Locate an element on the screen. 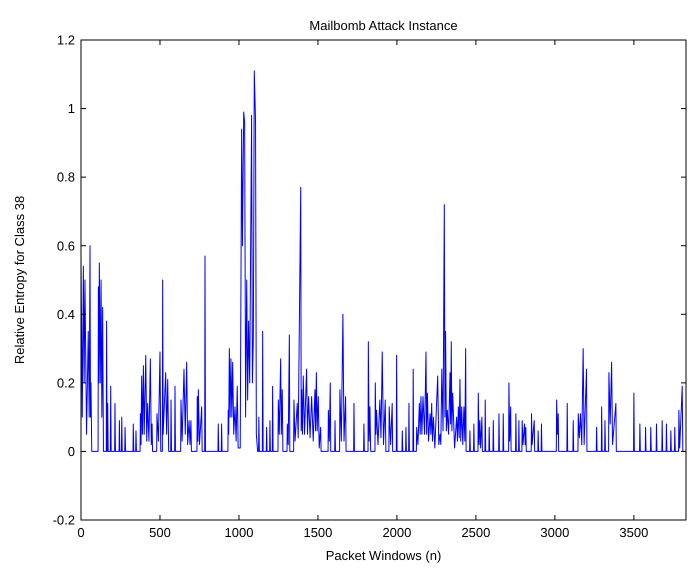 This screenshot has height=572, width=688. y-tick-label: 0.8 is located at coordinates (65, 177).